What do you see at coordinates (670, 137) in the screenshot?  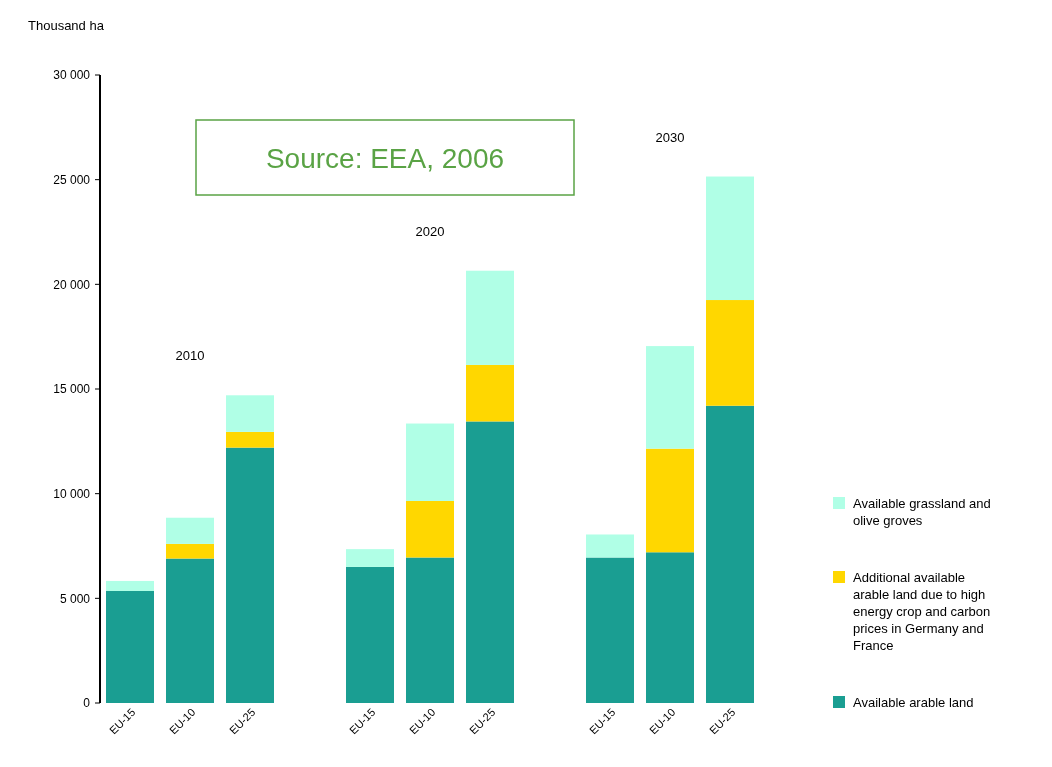 I see `annotation: 2030` at bounding box center [670, 137].